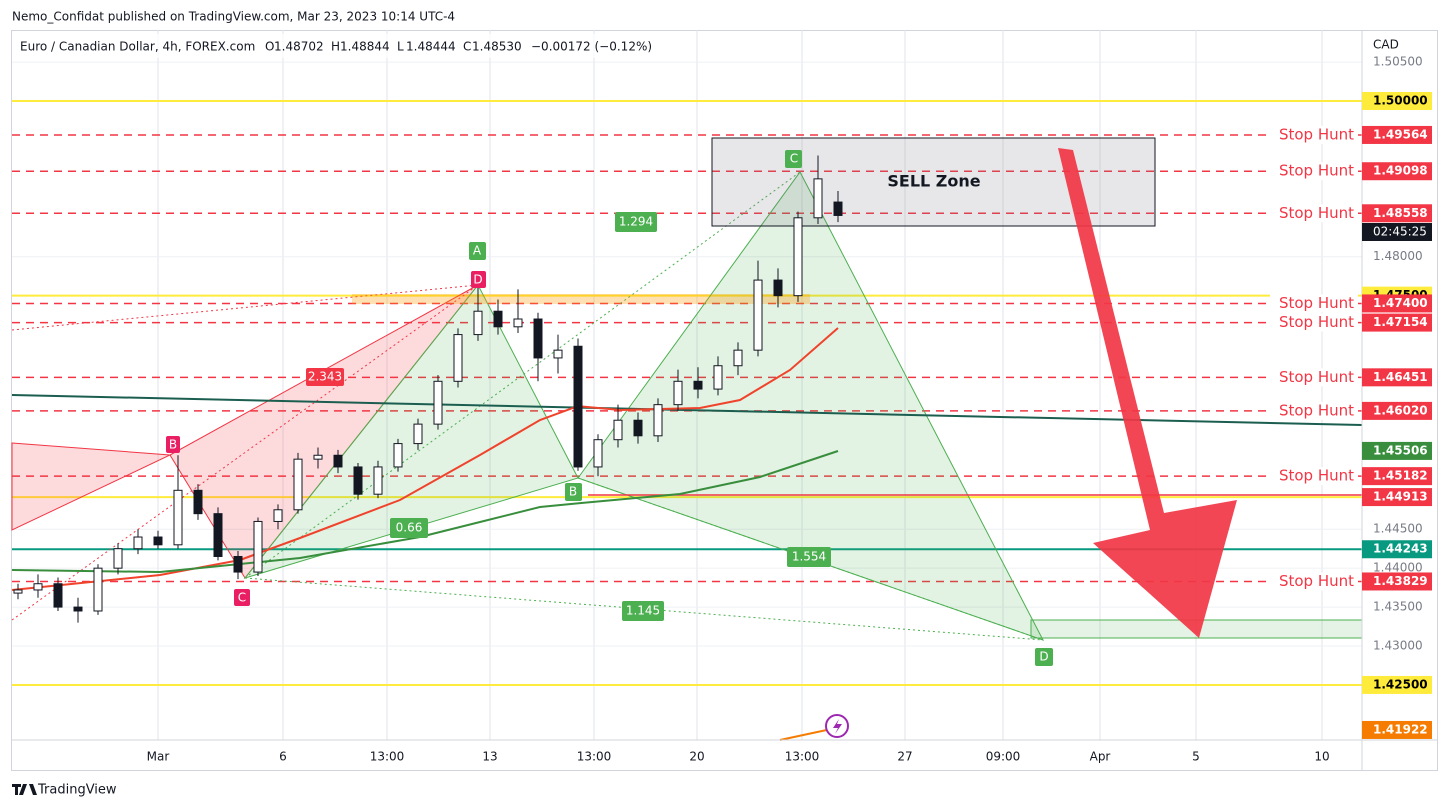  Describe the element at coordinates (365, 47) in the screenshot. I see `ohlc-value: 1.48844` at that location.